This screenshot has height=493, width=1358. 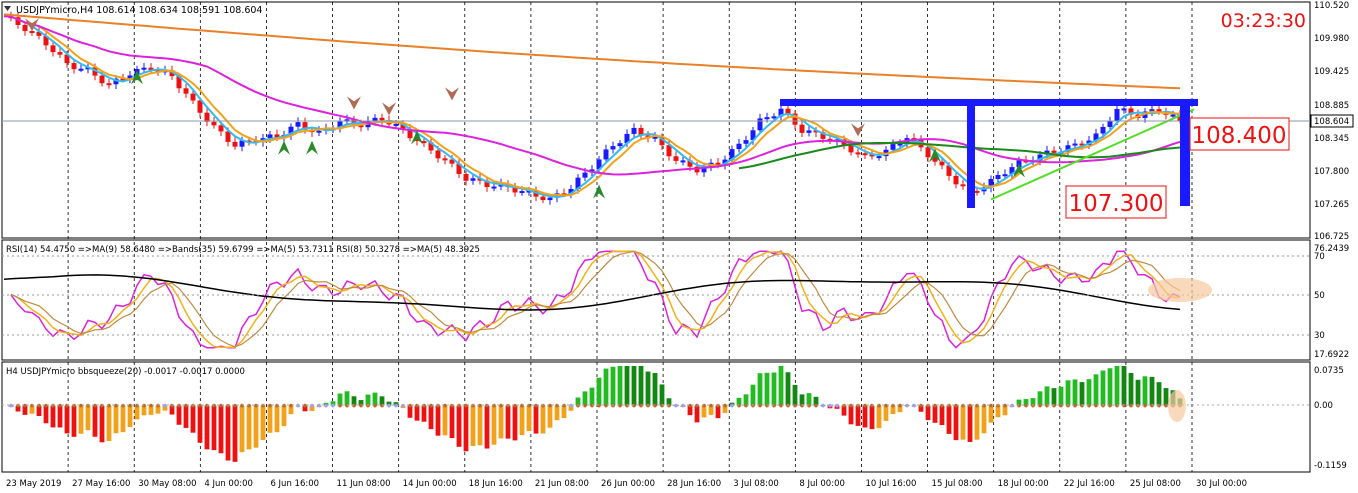 I want to click on channel-drawing, so click(x=989, y=153).